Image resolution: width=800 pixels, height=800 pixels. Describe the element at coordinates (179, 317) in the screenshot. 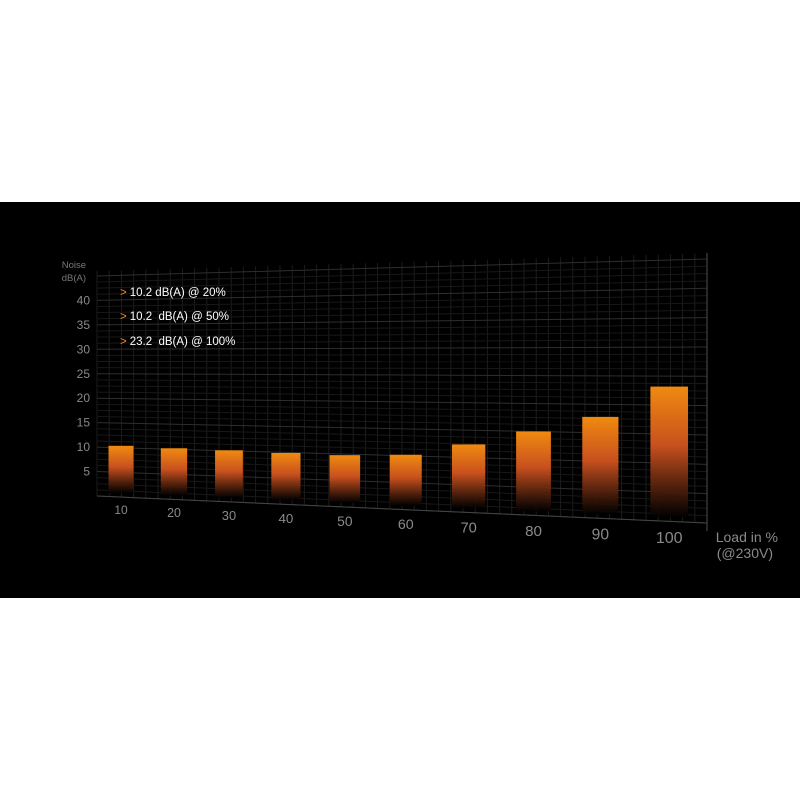

I see `annotation-text: 10.2 dB(A) @ 50%` at that location.